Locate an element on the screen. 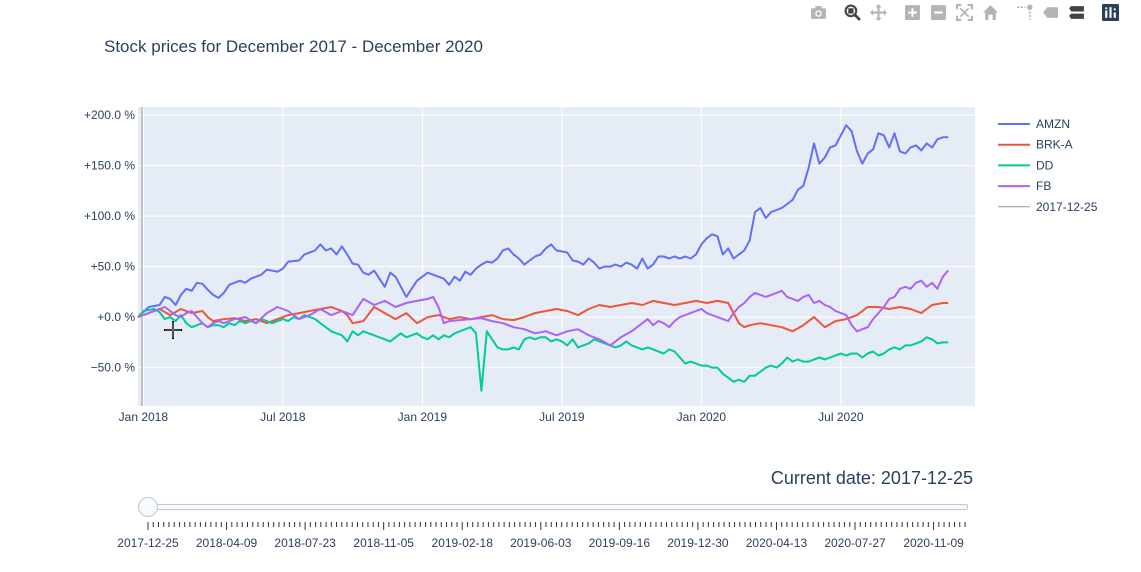 Image resolution: width=1141 pixels, height=572 pixels. crosshair-cursor-icon is located at coordinates (173, 330).